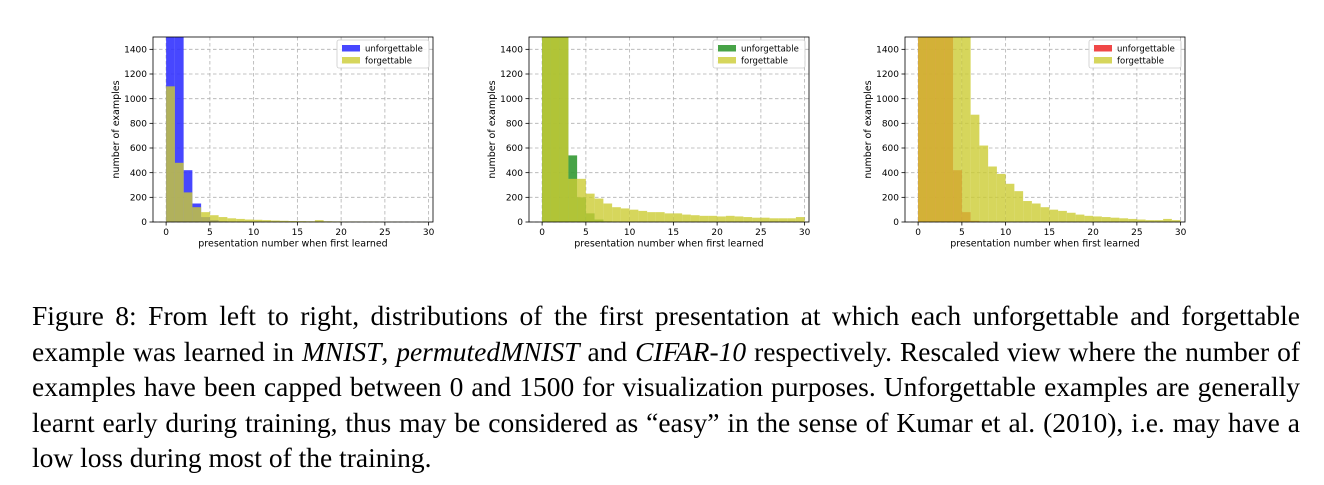  What do you see at coordinates (179, 129) in the screenshot?
I see `bar-unforgettable` at bounding box center [179, 129].